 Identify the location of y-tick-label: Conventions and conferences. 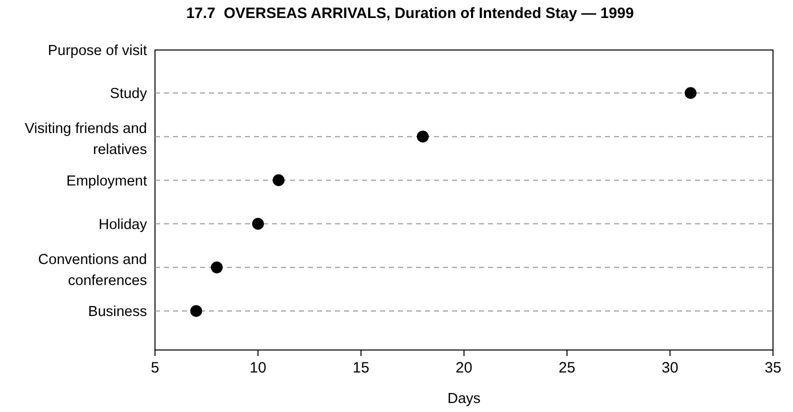
(92, 270).